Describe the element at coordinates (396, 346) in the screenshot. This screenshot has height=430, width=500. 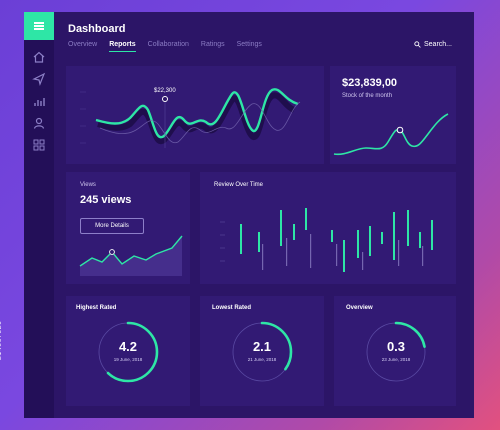
I see `rating-value-3: 0.3` at that location.